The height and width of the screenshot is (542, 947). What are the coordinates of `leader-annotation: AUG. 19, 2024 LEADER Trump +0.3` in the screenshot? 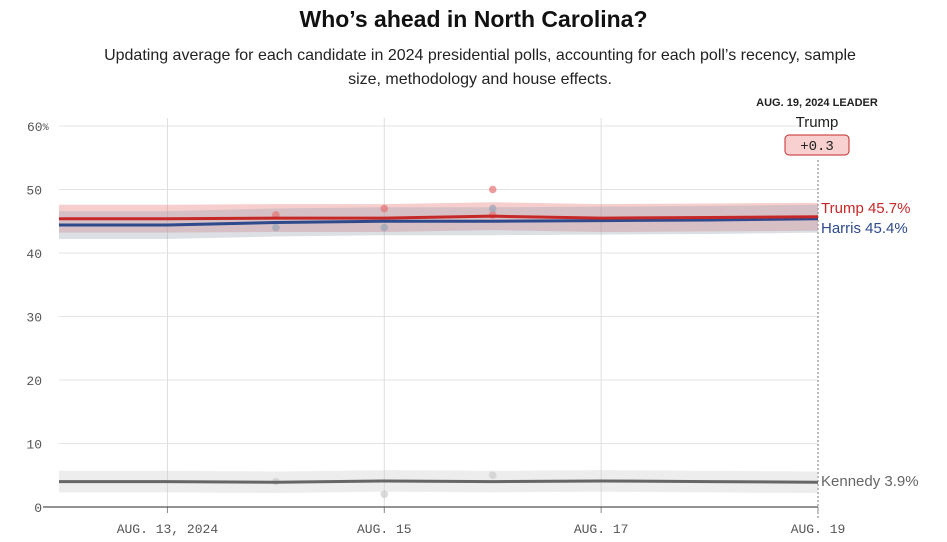 It's located at (817, 126).